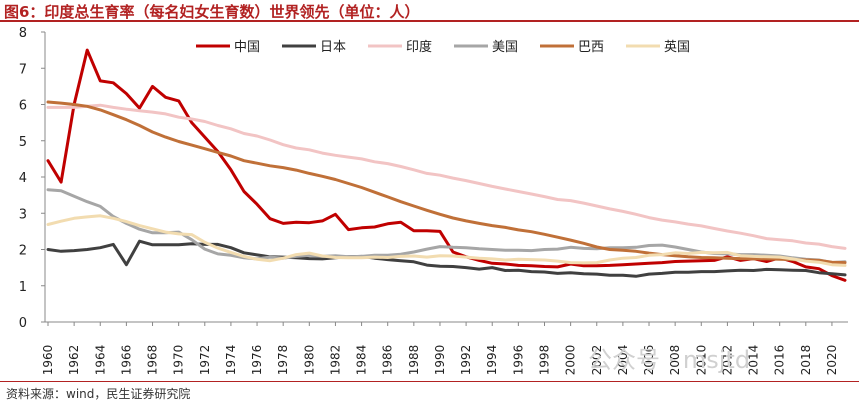 The width and height of the screenshot is (859, 407). What do you see at coordinates (505, 47) in the screenshot?
I see `legend-label: 美国` at bounding box center [505, 47].